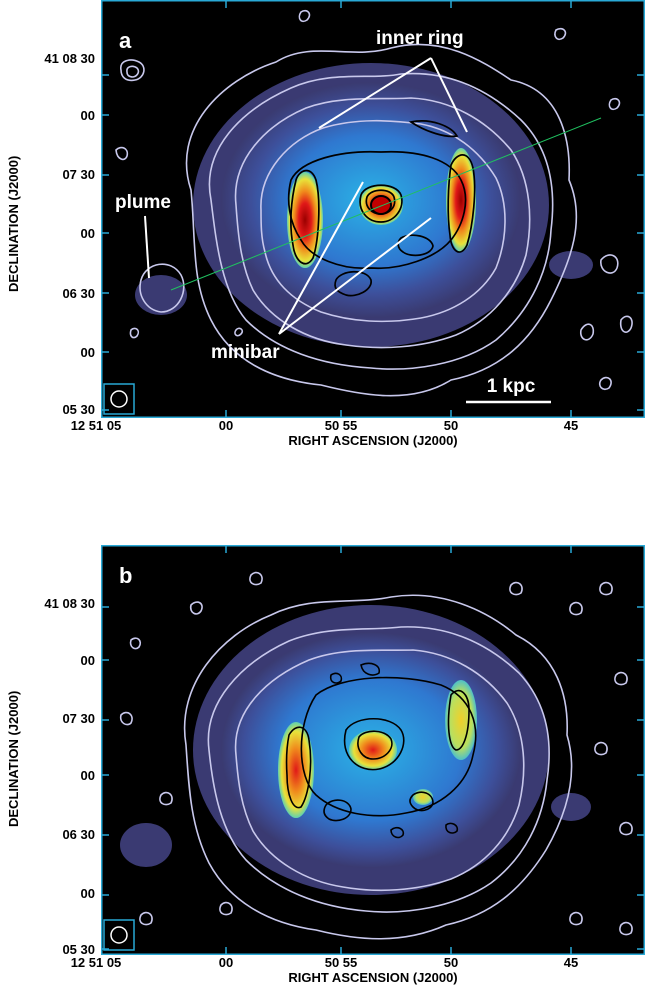  I want to click on panel-a-beam-ellipse, so click(119, 399).